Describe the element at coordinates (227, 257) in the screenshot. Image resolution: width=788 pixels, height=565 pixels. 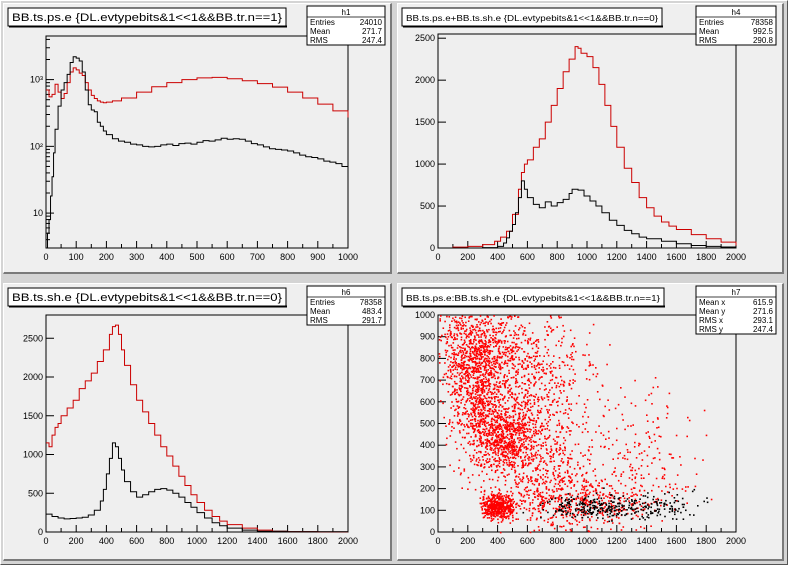
I see `x-tick-label: 600` at that location.